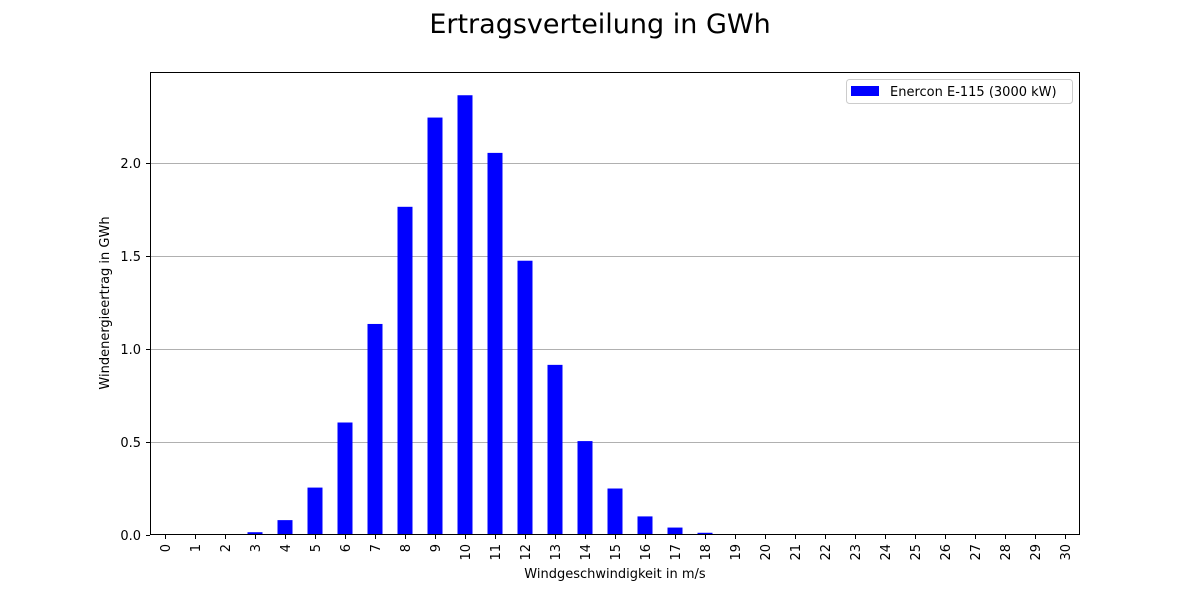 The image size is (1200, 604). I want to click on y-axis: 0.0 0.5 1.0 1.5 2.0, so click(135, 350).